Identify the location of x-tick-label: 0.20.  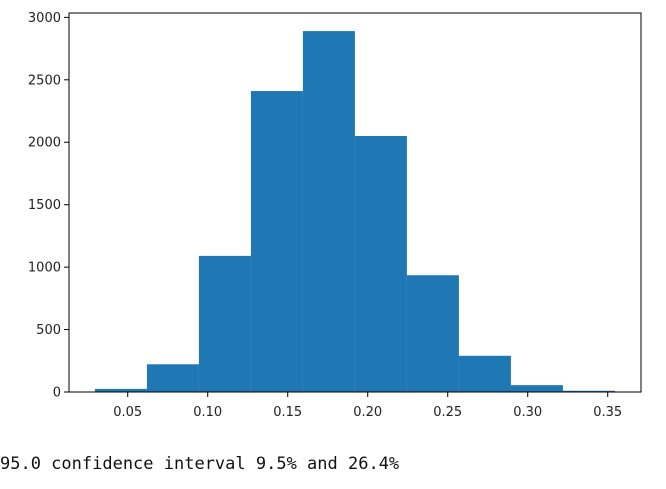
(367, 412).